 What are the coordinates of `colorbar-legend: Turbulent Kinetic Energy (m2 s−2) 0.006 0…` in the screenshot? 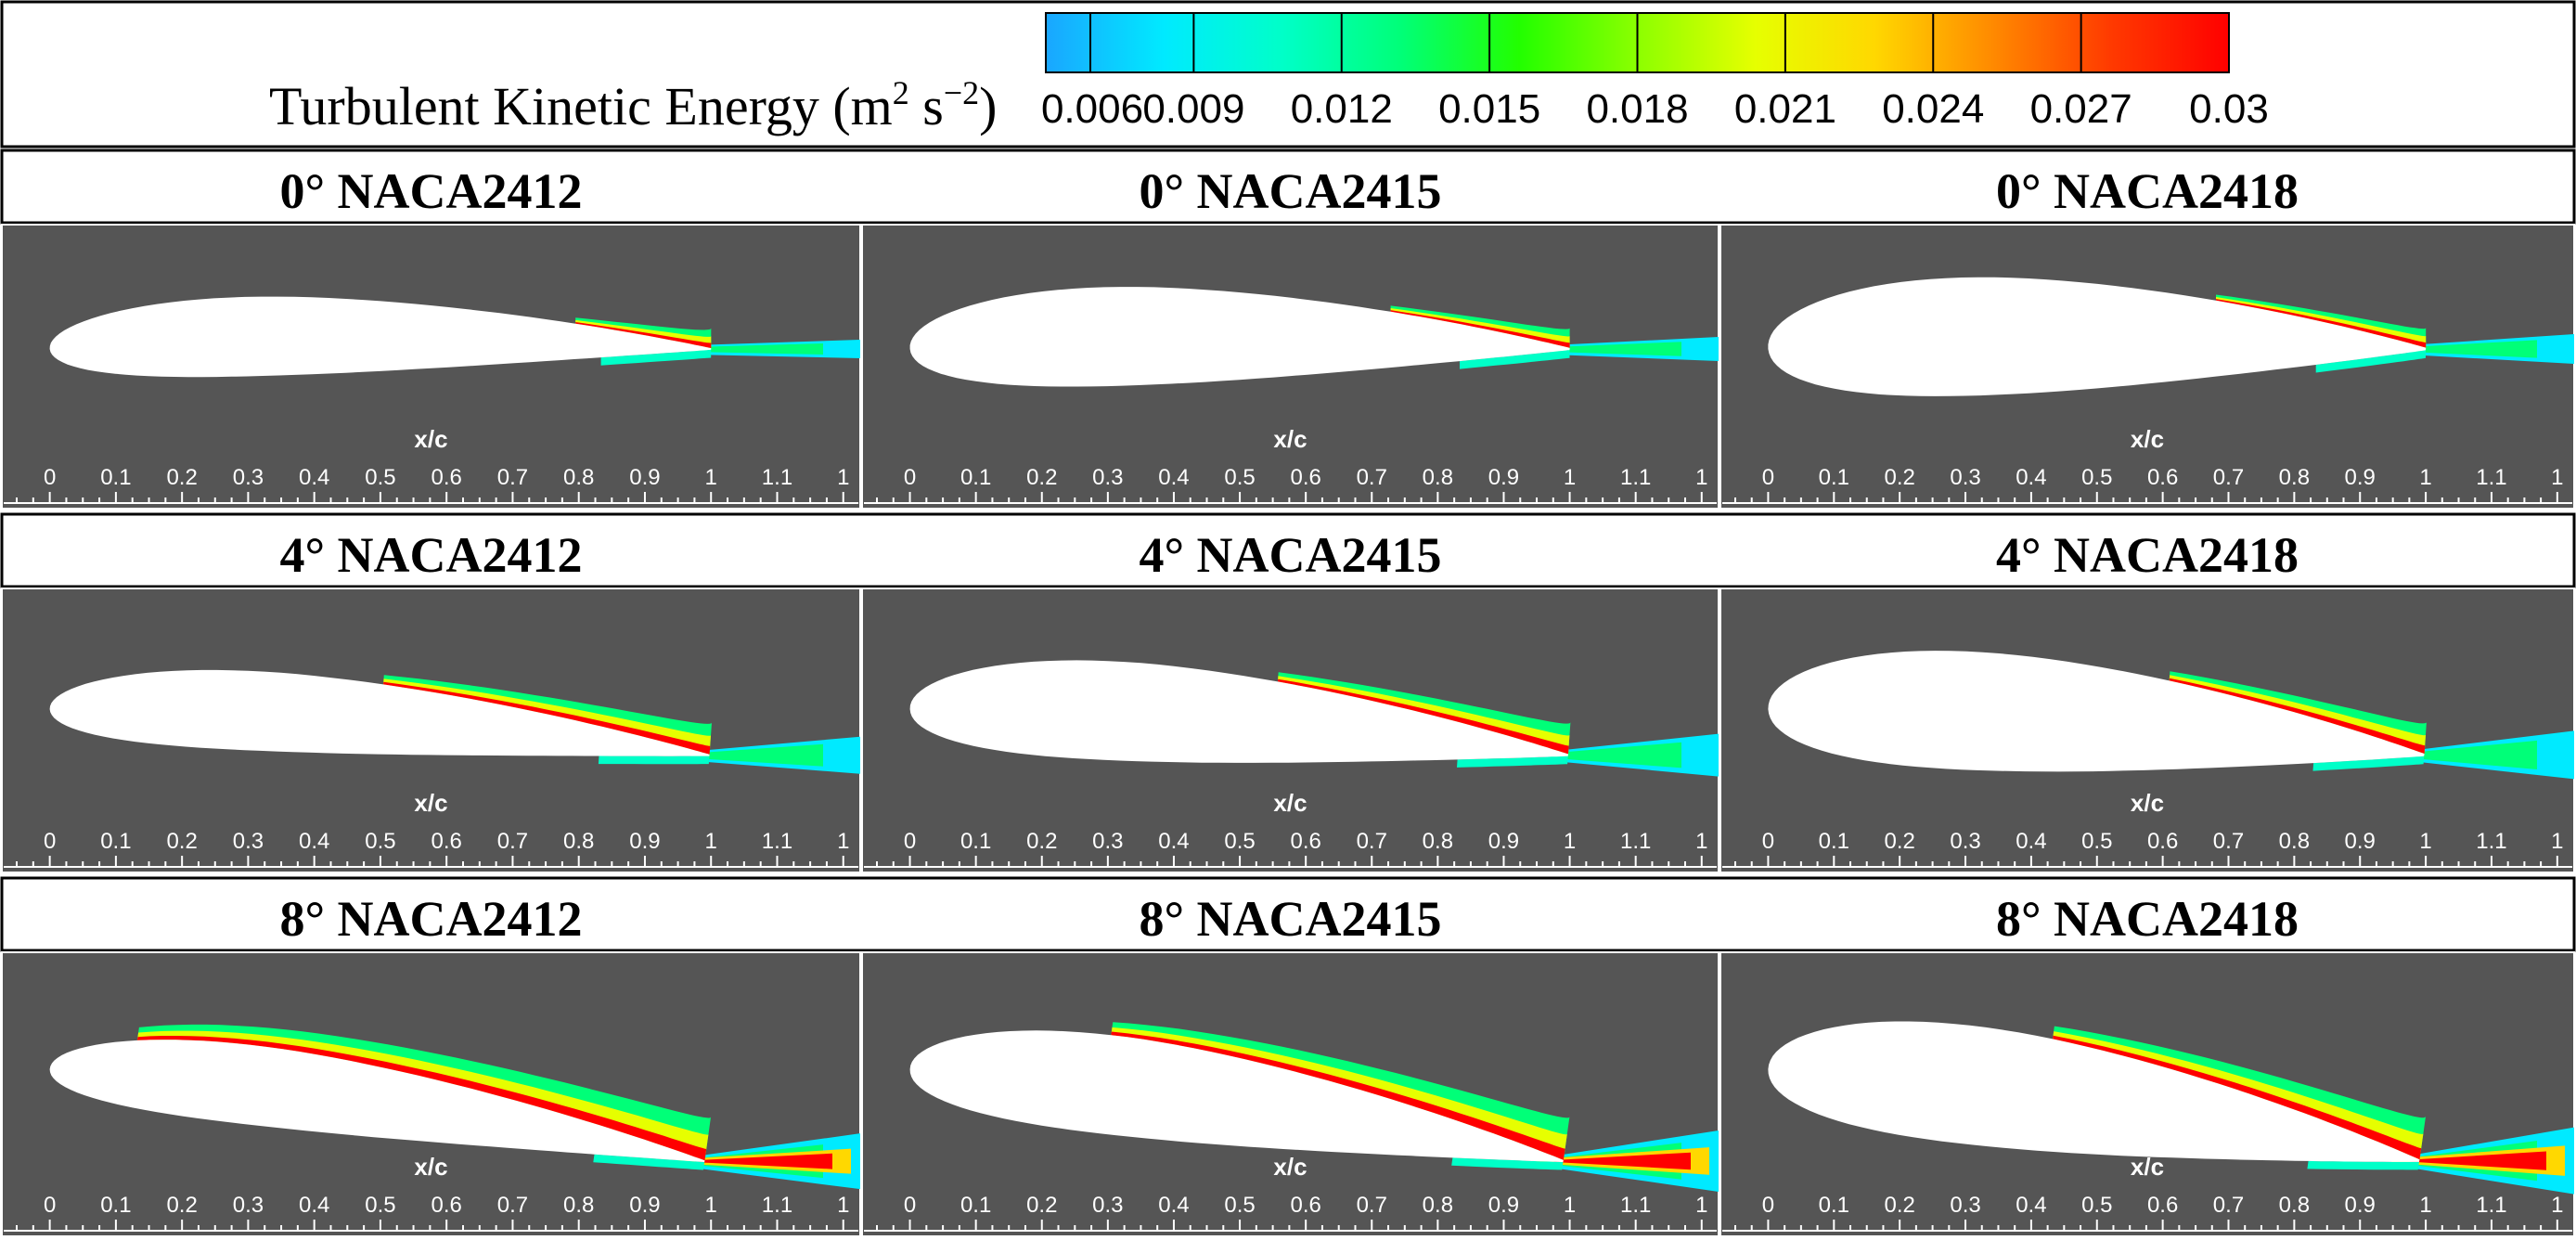 It's located at (1288, 74).